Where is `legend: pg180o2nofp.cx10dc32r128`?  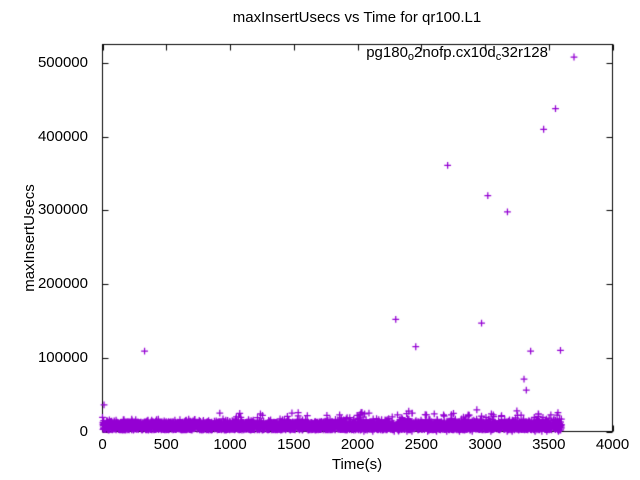 legend: pg180o2nofp.cx10dc32r128 is located at coordinates (457, 55).